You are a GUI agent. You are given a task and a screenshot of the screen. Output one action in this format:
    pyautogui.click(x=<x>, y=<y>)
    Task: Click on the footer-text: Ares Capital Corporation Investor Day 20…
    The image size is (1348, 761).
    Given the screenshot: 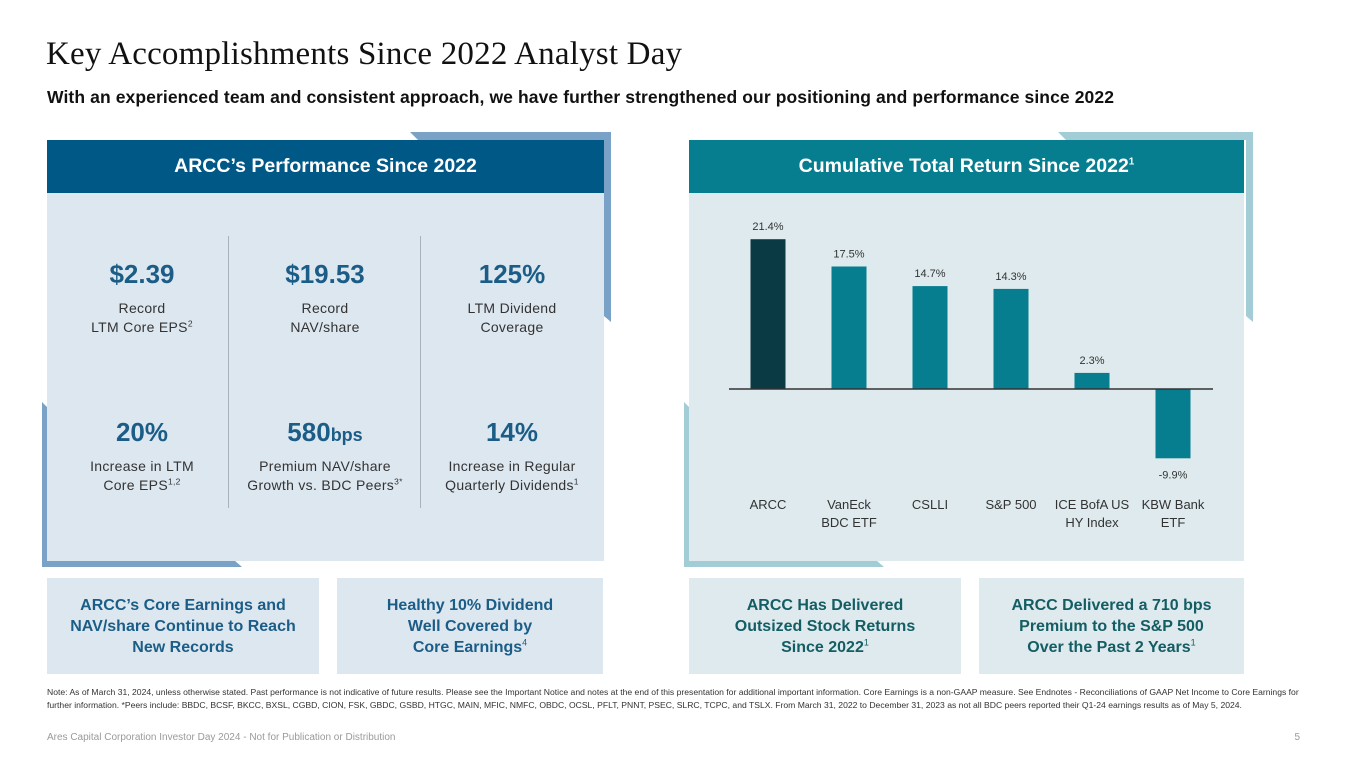 What is the action you would take?
    pyautogui.click(x=221, y=737)
    